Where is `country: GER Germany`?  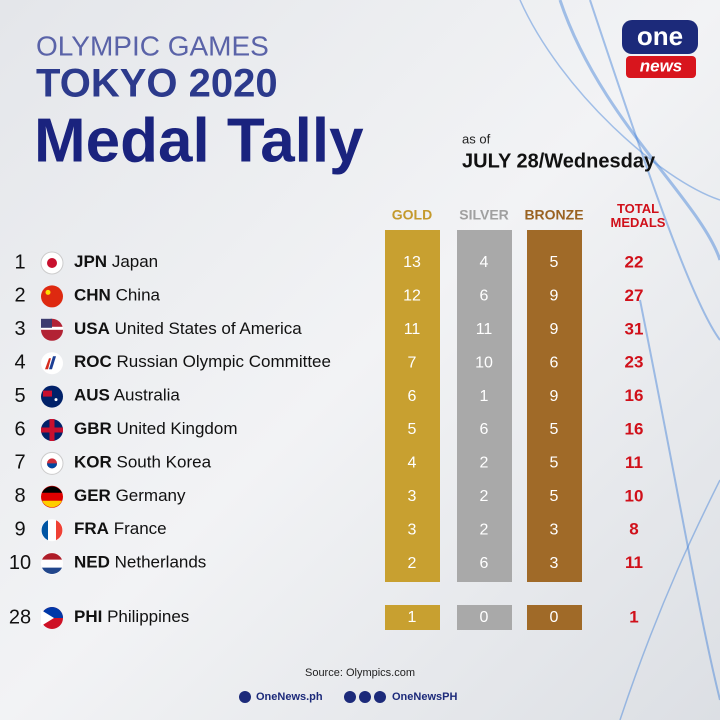
country: GER Germany is located at coordinates (130, 495).